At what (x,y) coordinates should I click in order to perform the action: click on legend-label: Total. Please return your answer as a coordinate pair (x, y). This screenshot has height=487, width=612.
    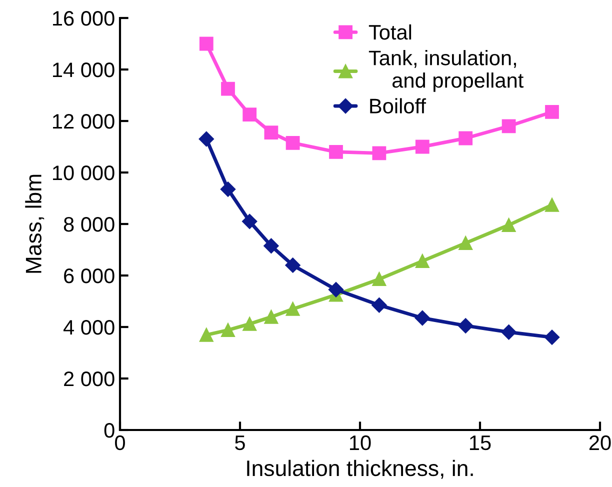
    Looking at the image, I should click on (390, 32).